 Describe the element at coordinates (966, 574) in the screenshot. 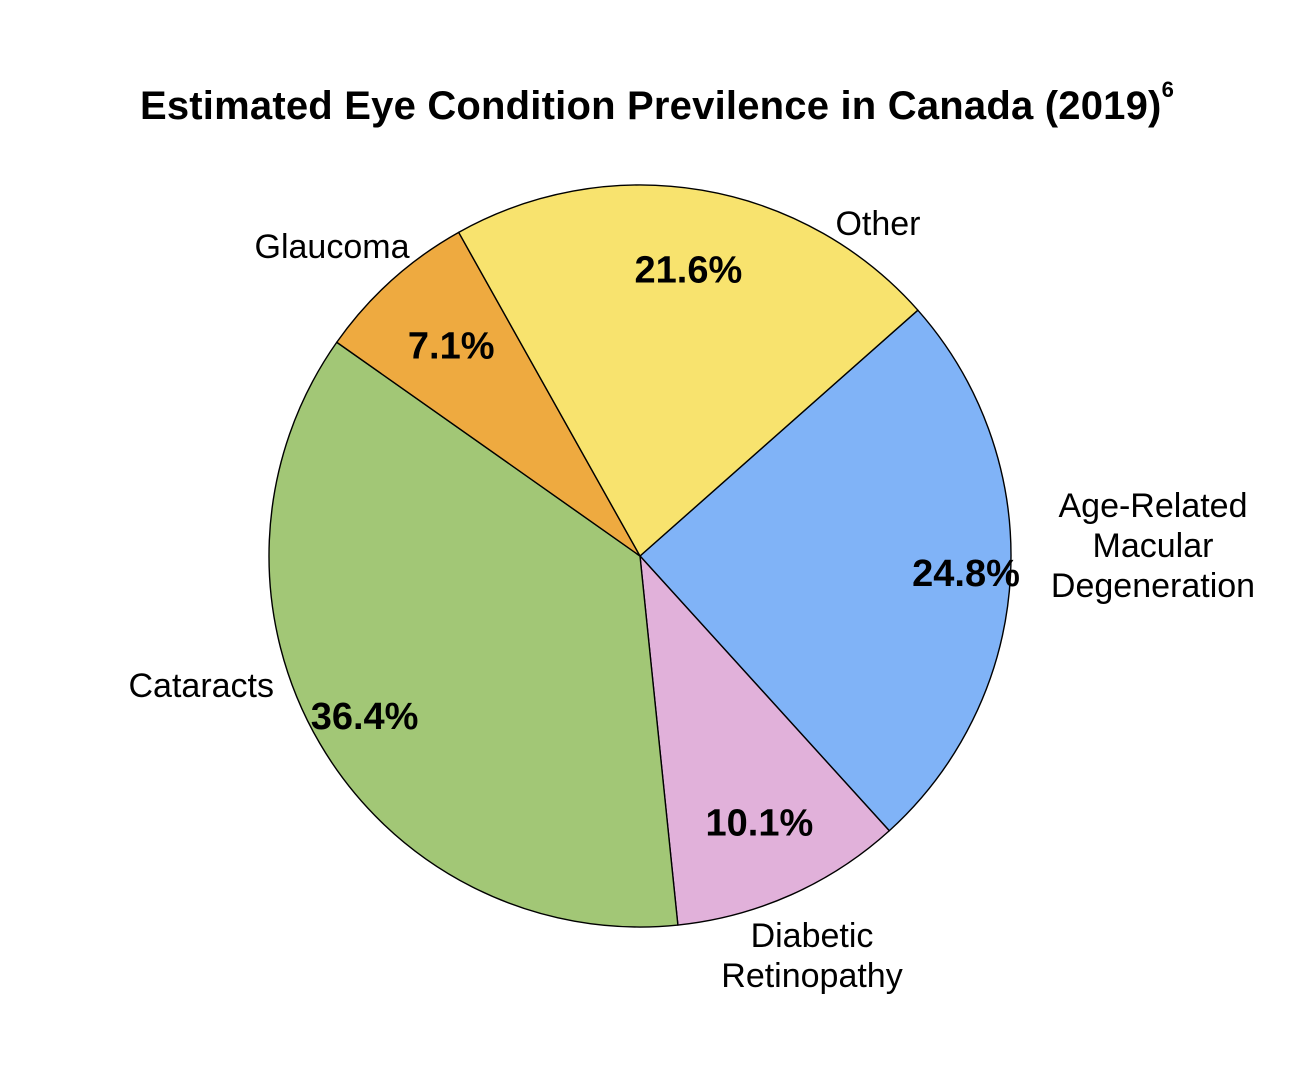

I see `pie-value-label-age-related-macular-degeneration: 24.8%` at that location.